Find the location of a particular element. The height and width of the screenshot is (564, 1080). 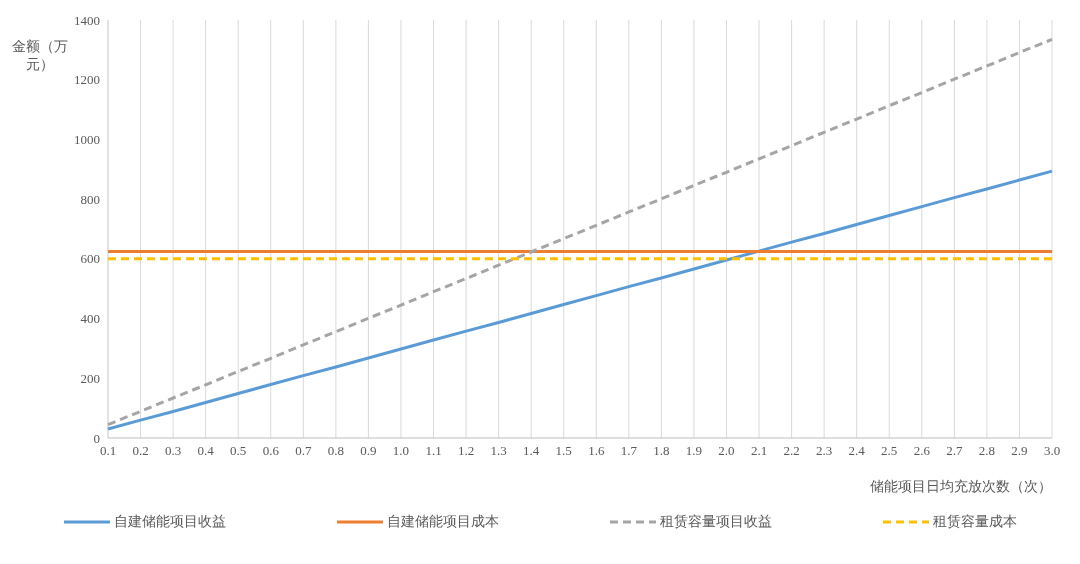

x-tick-label: 0.2 is located at coordinates (140, 451).